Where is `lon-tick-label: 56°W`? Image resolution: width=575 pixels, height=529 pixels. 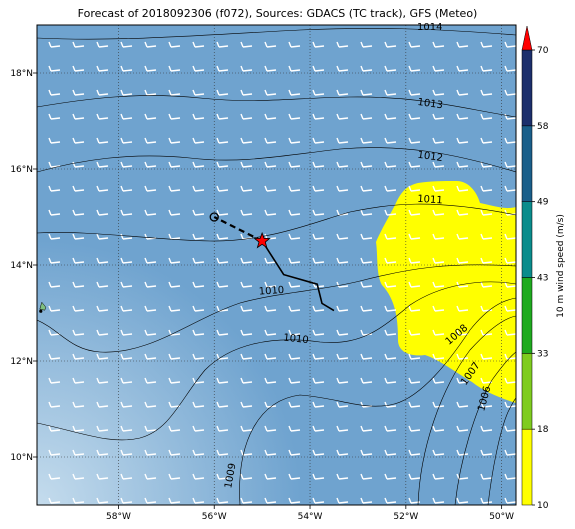 lon-tick-label: 56°W is located at coordinates (214, 517).